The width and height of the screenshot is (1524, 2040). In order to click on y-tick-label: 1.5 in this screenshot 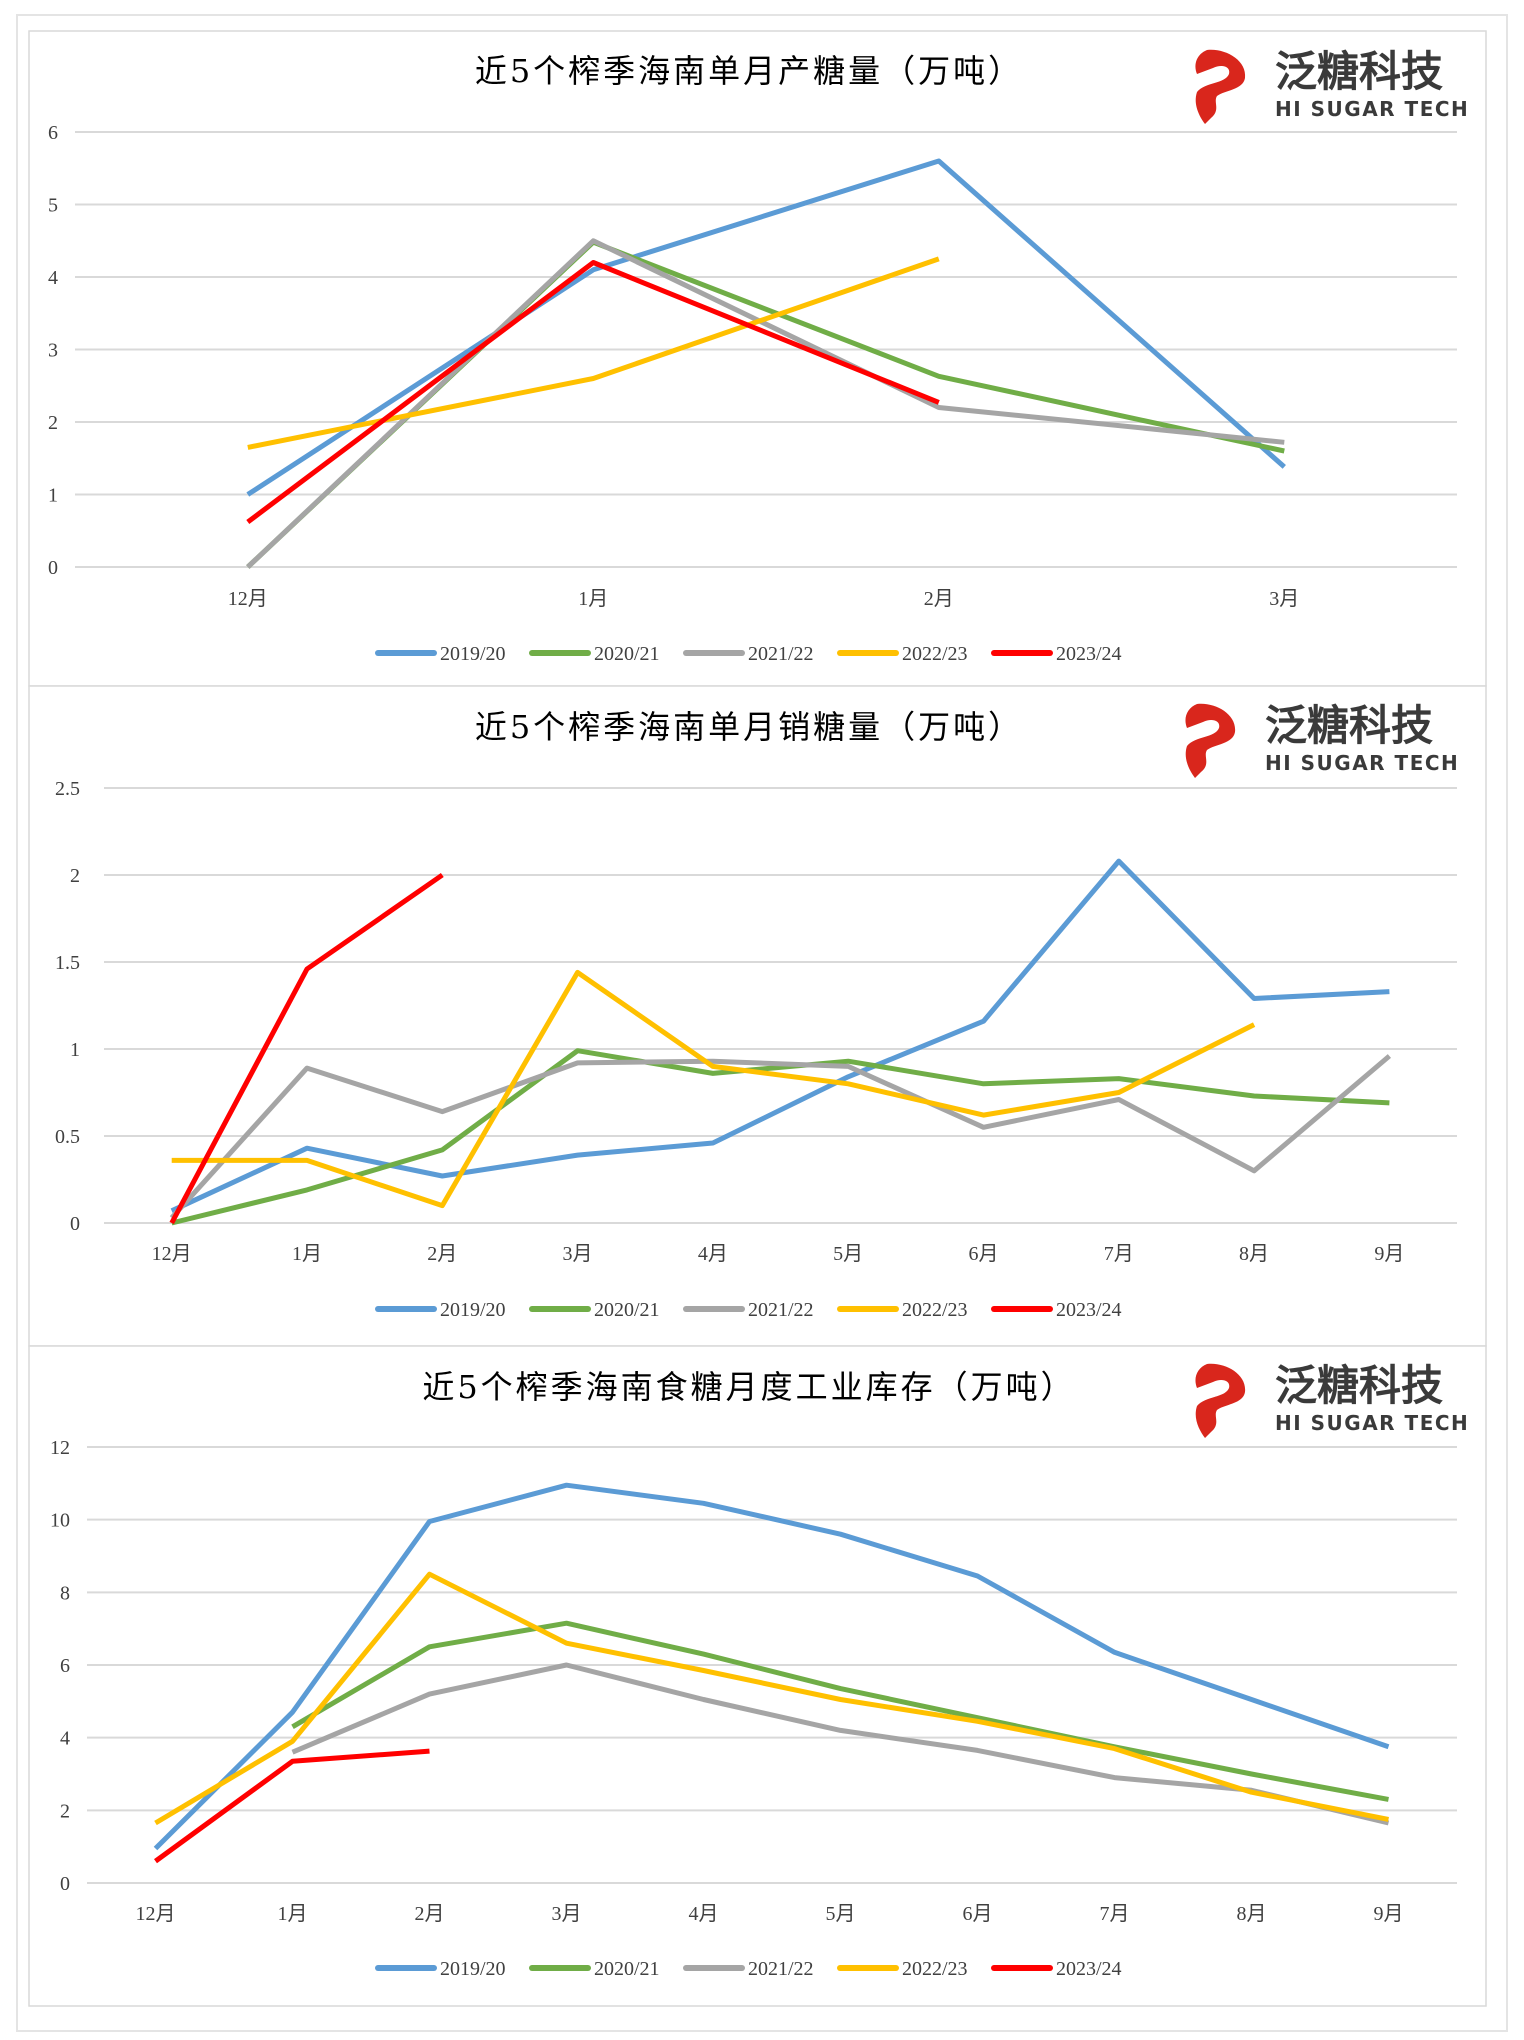, I will do `click(67, 963)`.